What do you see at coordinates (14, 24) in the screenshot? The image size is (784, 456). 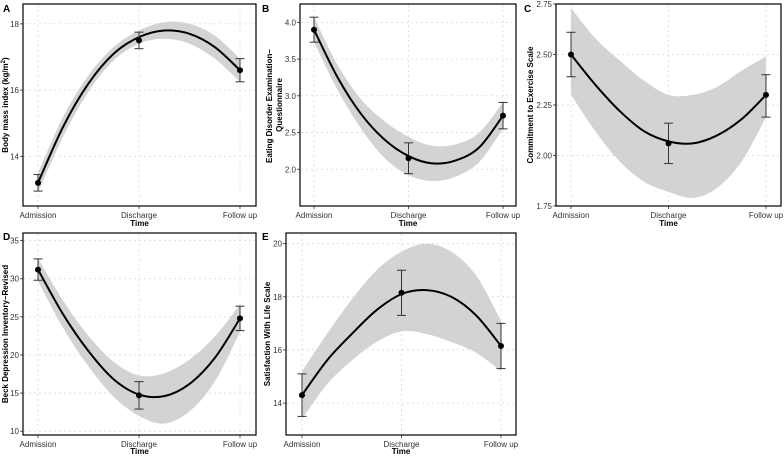 I see `panel-a-ytick-label-2: 18` at bounding box center [14, 24].